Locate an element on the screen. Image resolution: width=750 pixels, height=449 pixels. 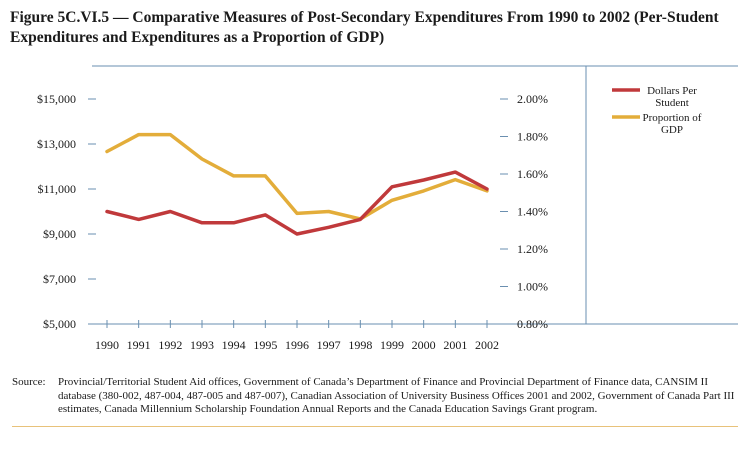
series-line-proportion-of-gdp is located at coordinates (297, 176).